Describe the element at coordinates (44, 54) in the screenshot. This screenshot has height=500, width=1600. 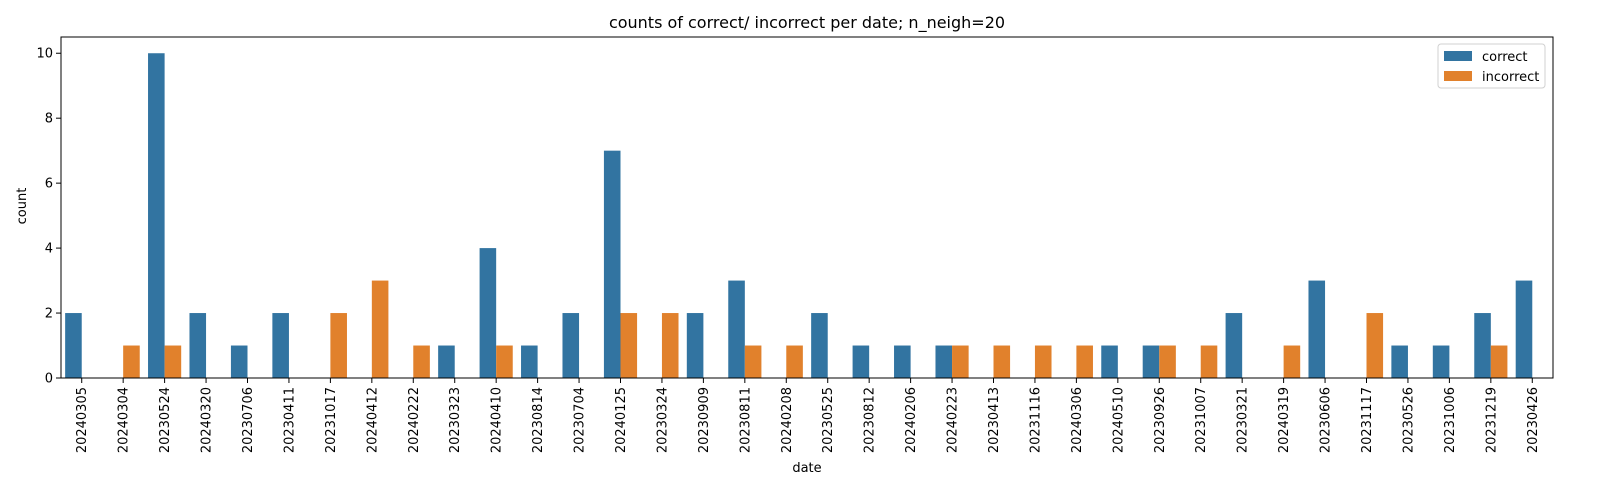
I see `y-tick-label: 10` at that location.